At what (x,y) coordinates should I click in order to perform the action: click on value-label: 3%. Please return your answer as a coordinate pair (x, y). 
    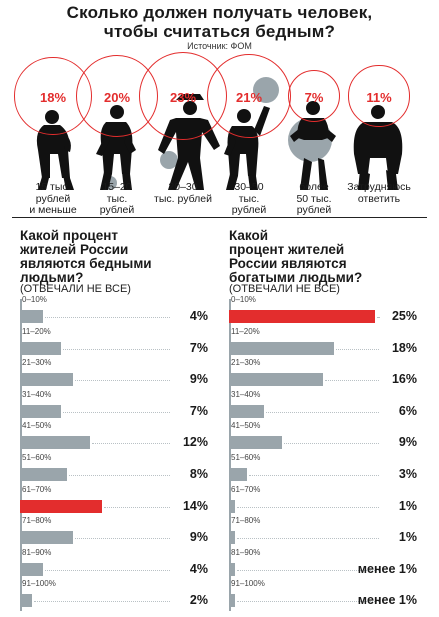
    Looking at the image, I should click on (407, 474).